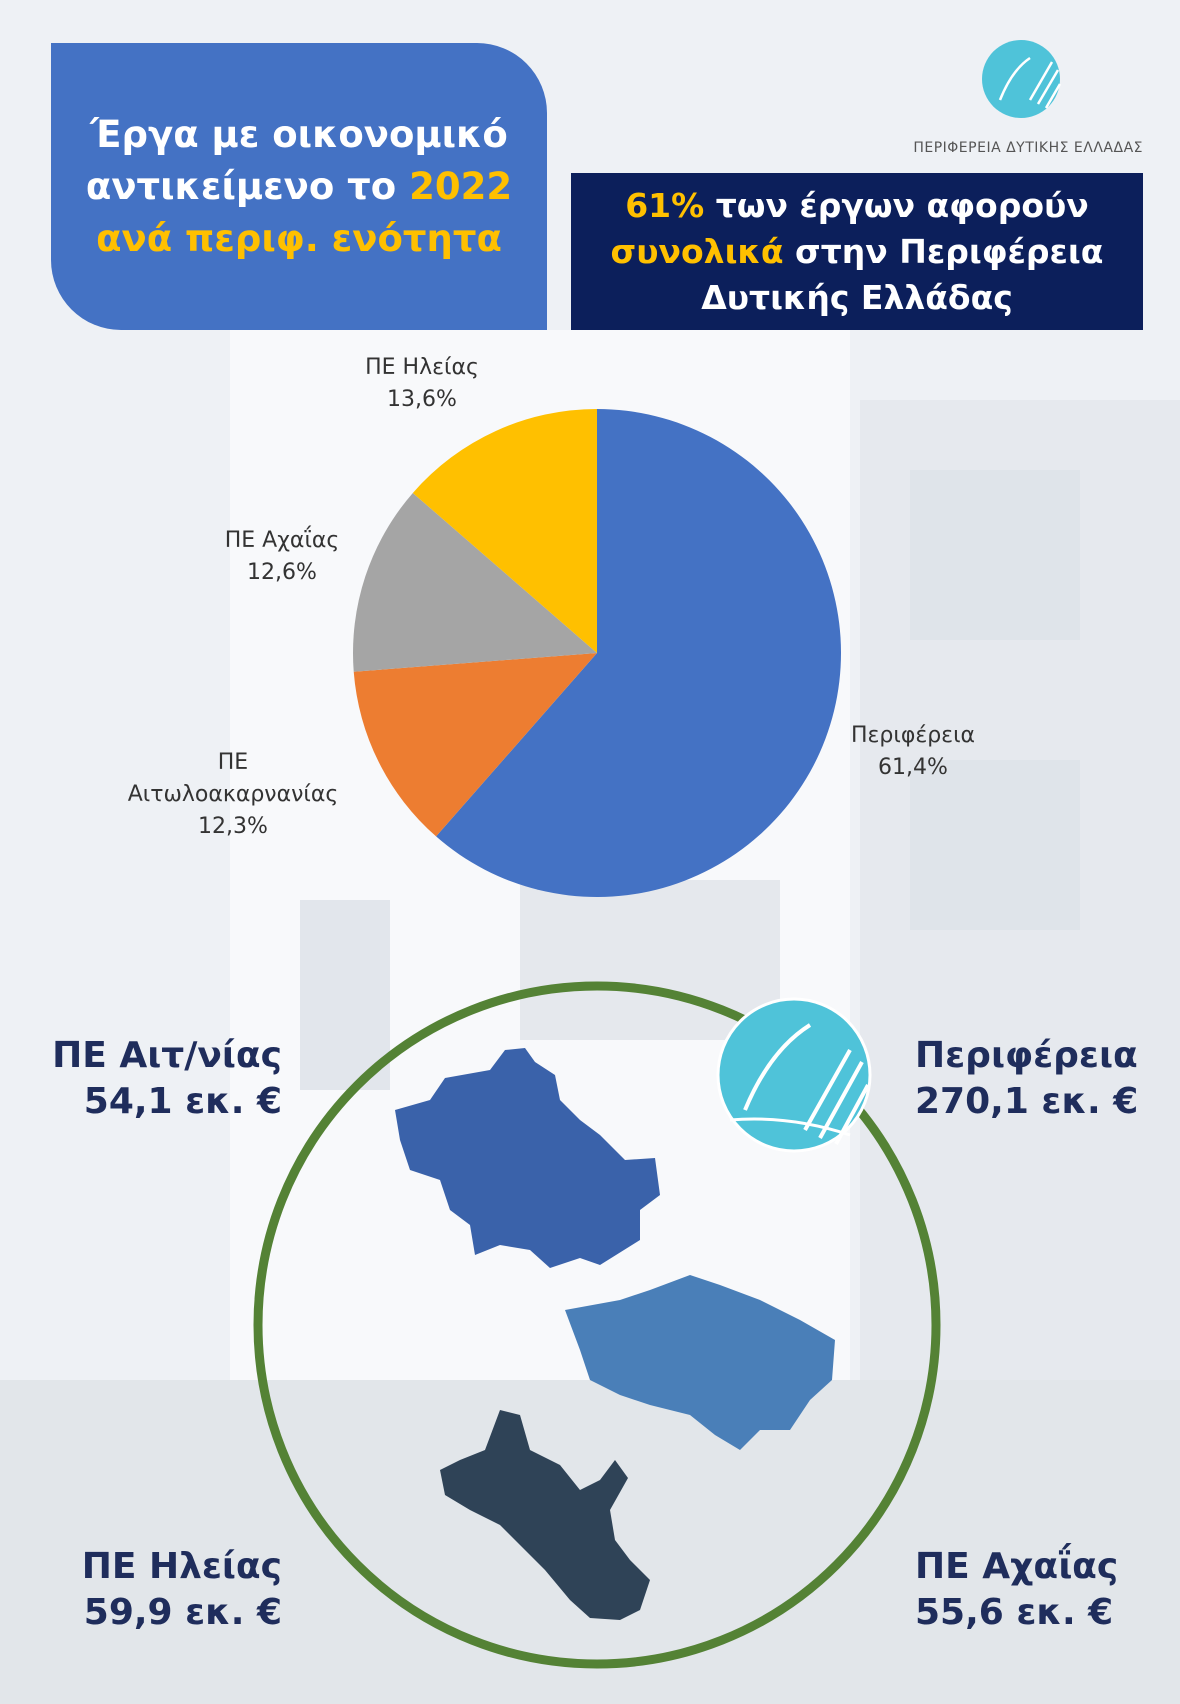 The height and width of the screenshot is (1704, 1180). I want to click on map-achaia, so click(700, 1362).